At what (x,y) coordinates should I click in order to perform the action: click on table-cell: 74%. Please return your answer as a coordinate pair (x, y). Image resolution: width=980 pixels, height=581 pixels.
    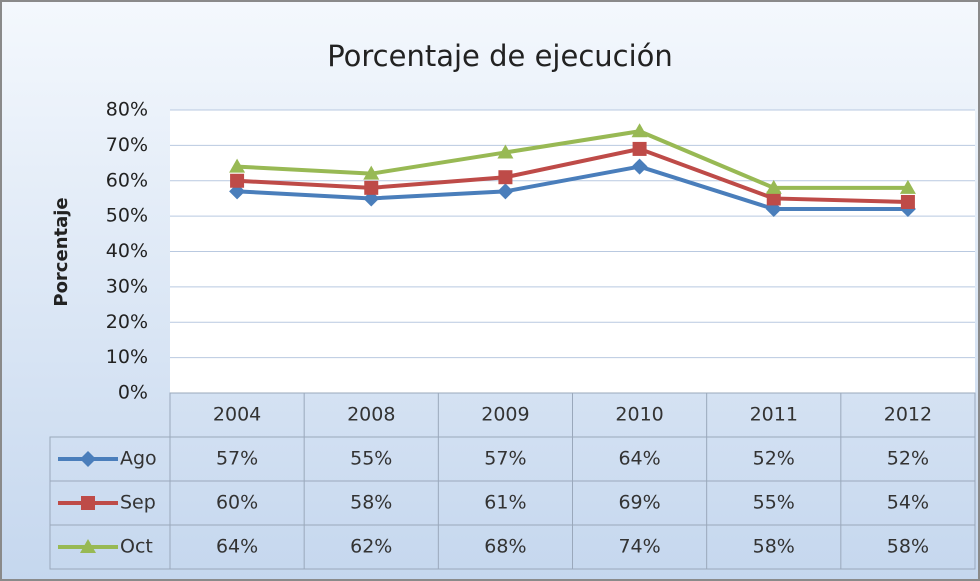
    Looking at the image, I should click on (639, 547).